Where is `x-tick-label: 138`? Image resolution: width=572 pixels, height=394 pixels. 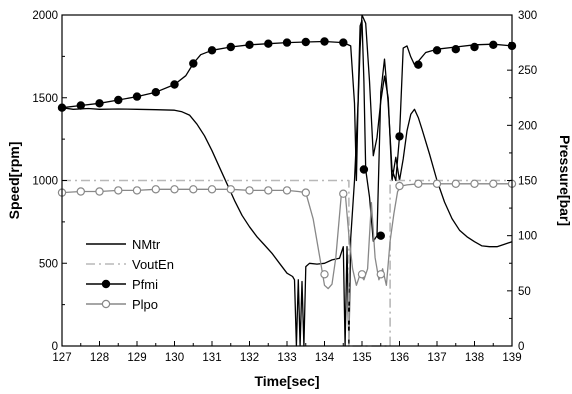 x-tick-label: 138 is located at coordinates (474, 358).